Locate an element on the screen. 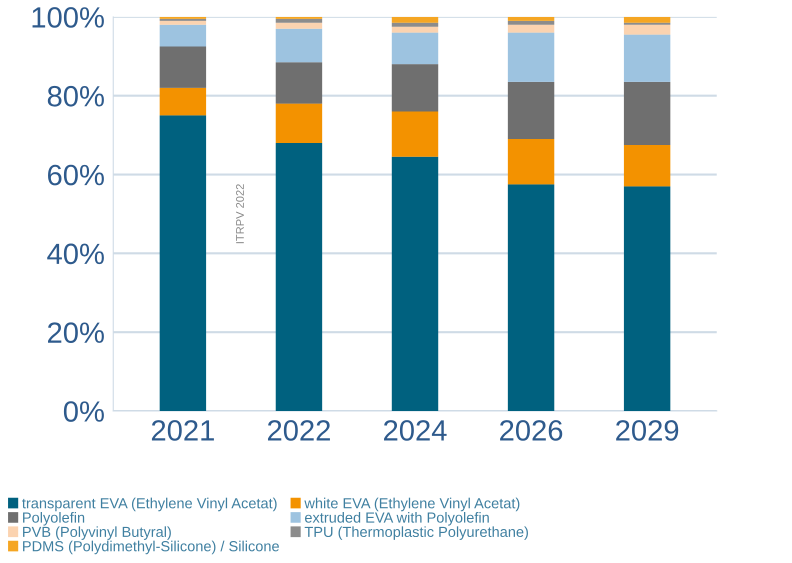  x-tick-label: 2022 is located at coordinates (299, 430).